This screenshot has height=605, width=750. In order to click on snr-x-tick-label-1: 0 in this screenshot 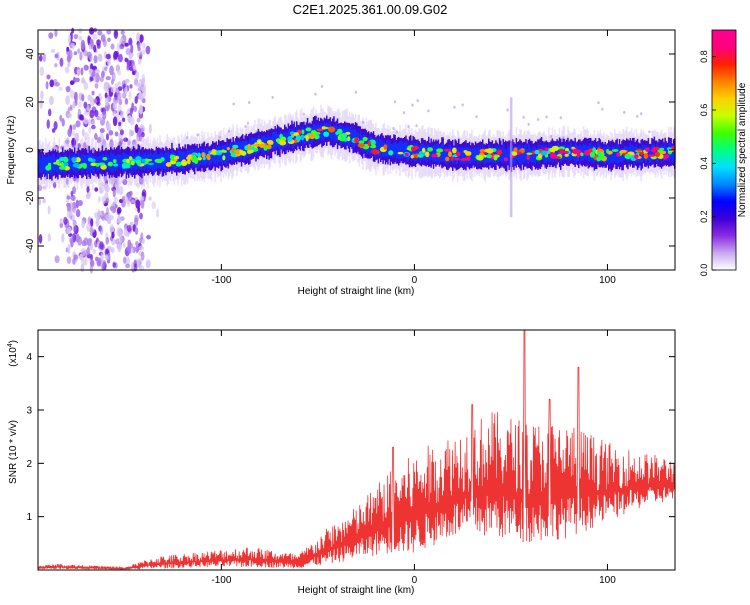, I will do `click(415, 580)`.